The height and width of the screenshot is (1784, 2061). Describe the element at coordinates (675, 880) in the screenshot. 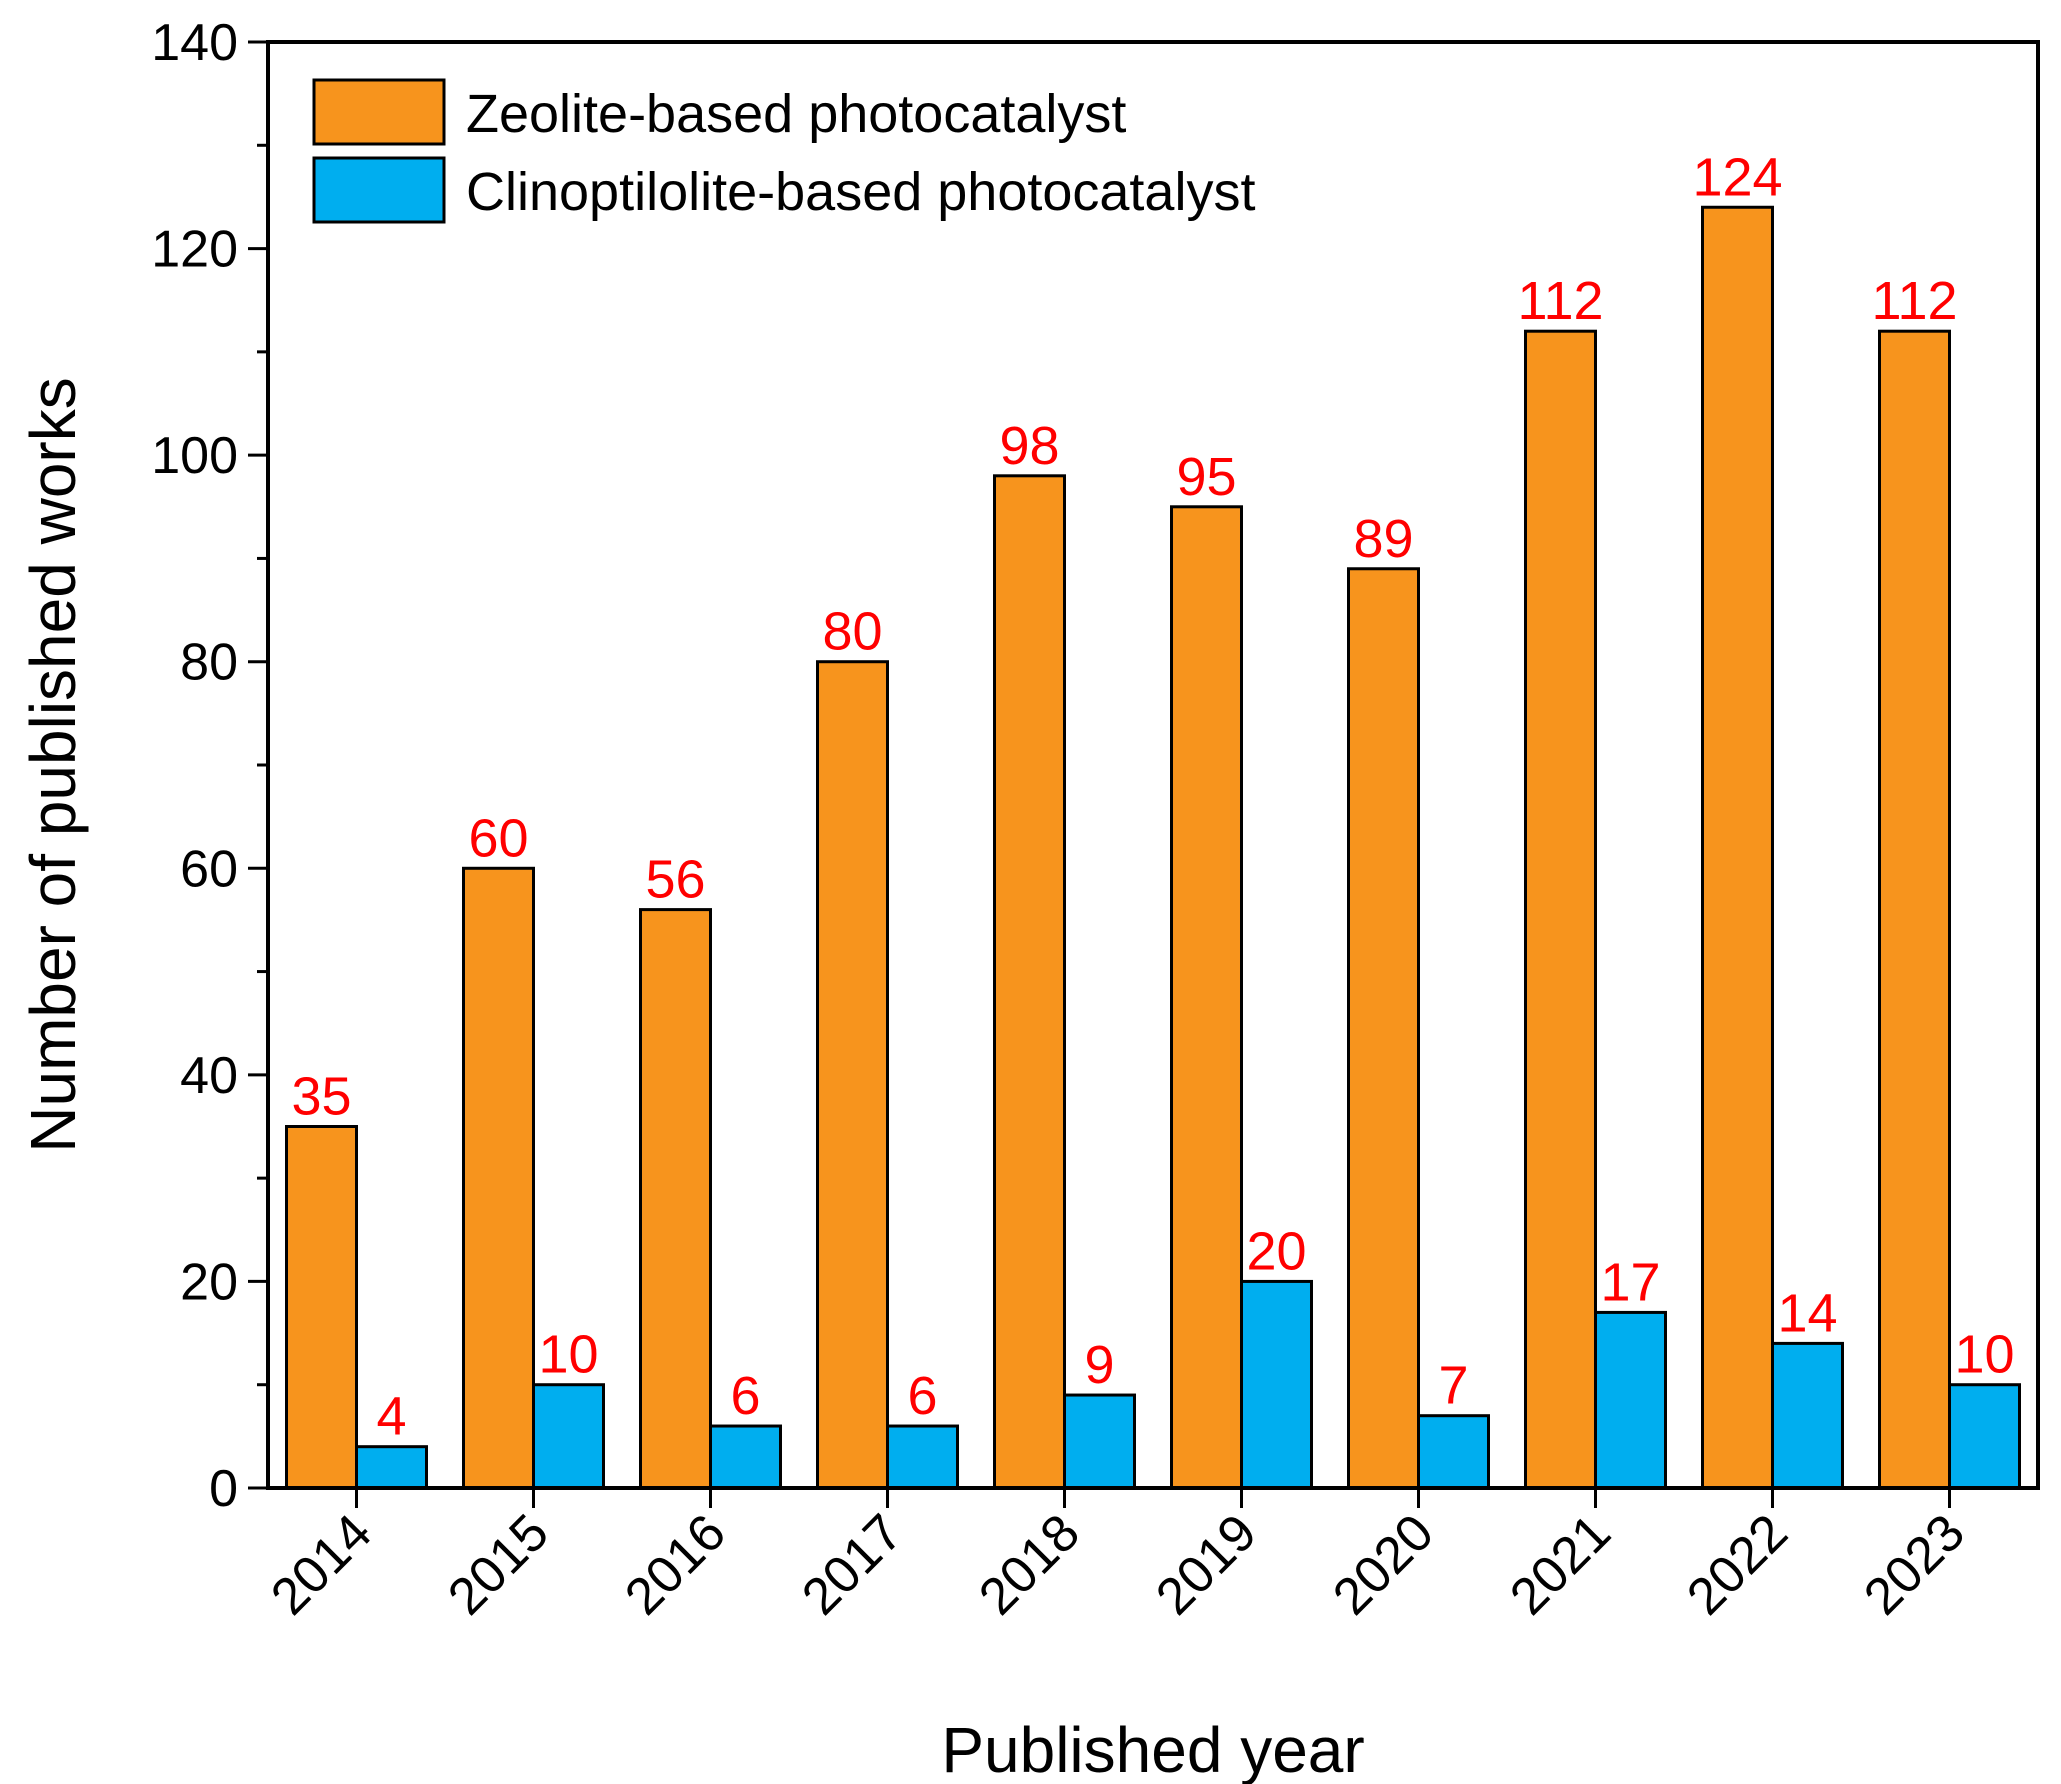

I see `data-label-zeolite-2016: 56` at that location.